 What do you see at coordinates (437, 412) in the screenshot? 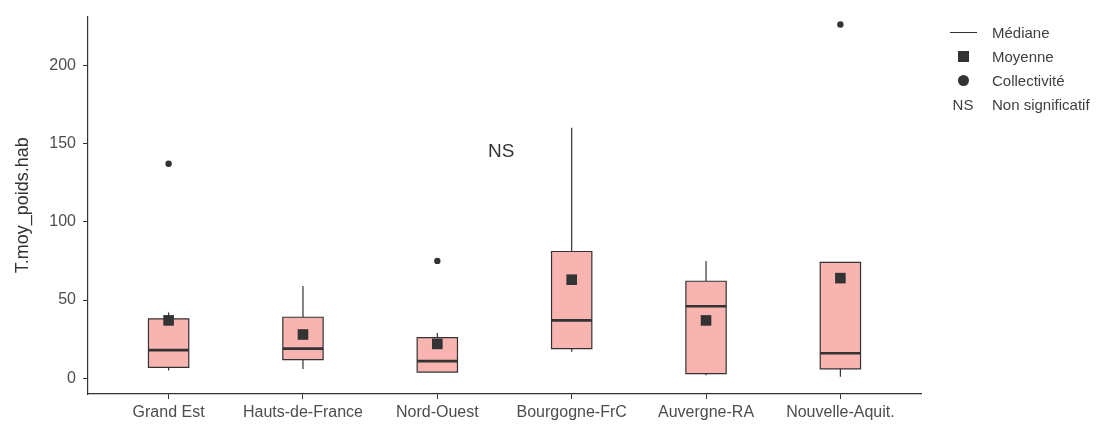
I see `x-tick-label: Nord-Ouest` at bounding box center [437, 412].